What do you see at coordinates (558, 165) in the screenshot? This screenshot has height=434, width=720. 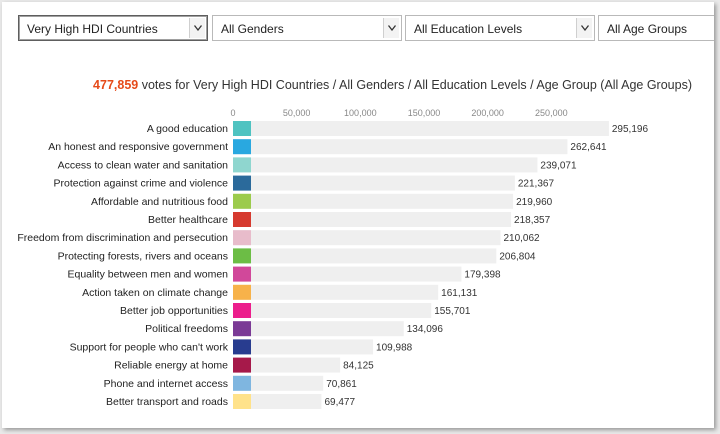 I see `value-label: 239,071` at bounding box center [558, 165].